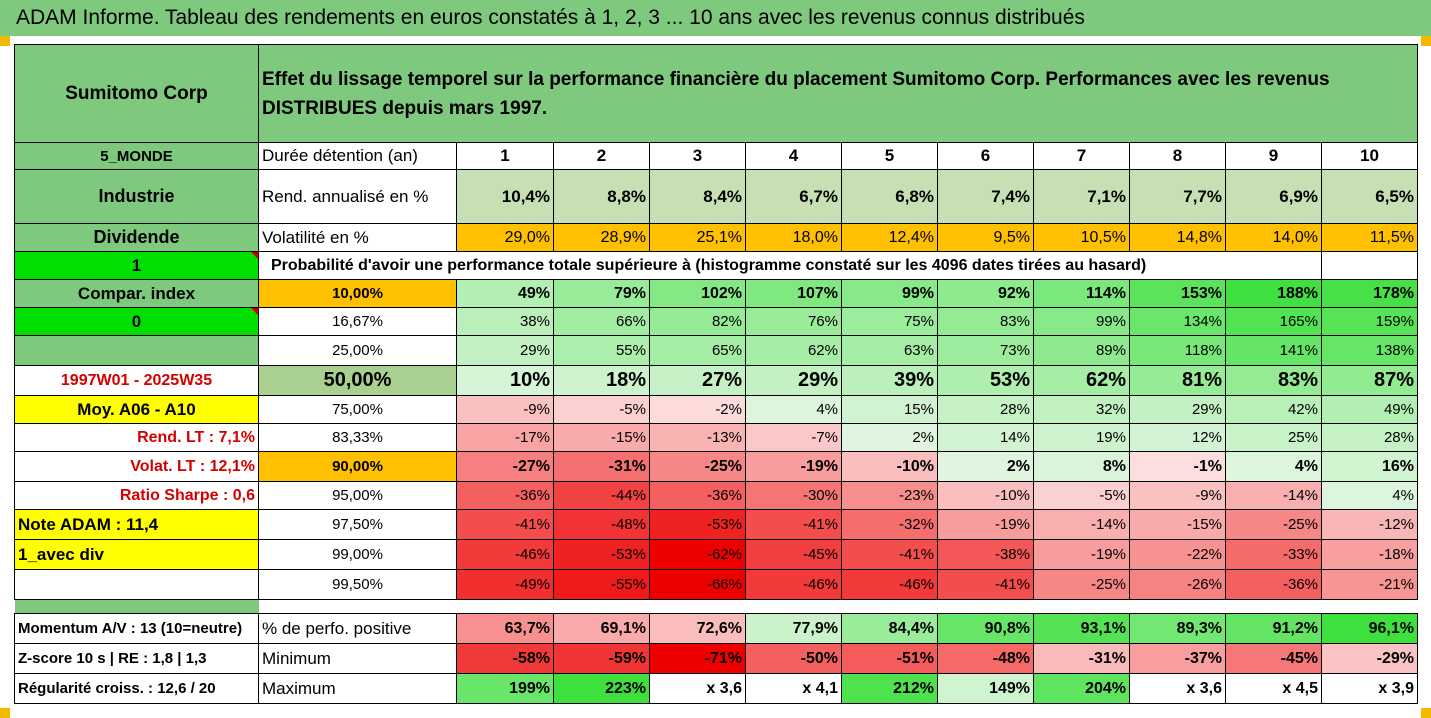 This screenshot has height=718, width=1431. What do you see at coordinates (1369, 196) in the screenshot?
I see `rend-cell: 6,5%` at bounding box center [1369, 196].